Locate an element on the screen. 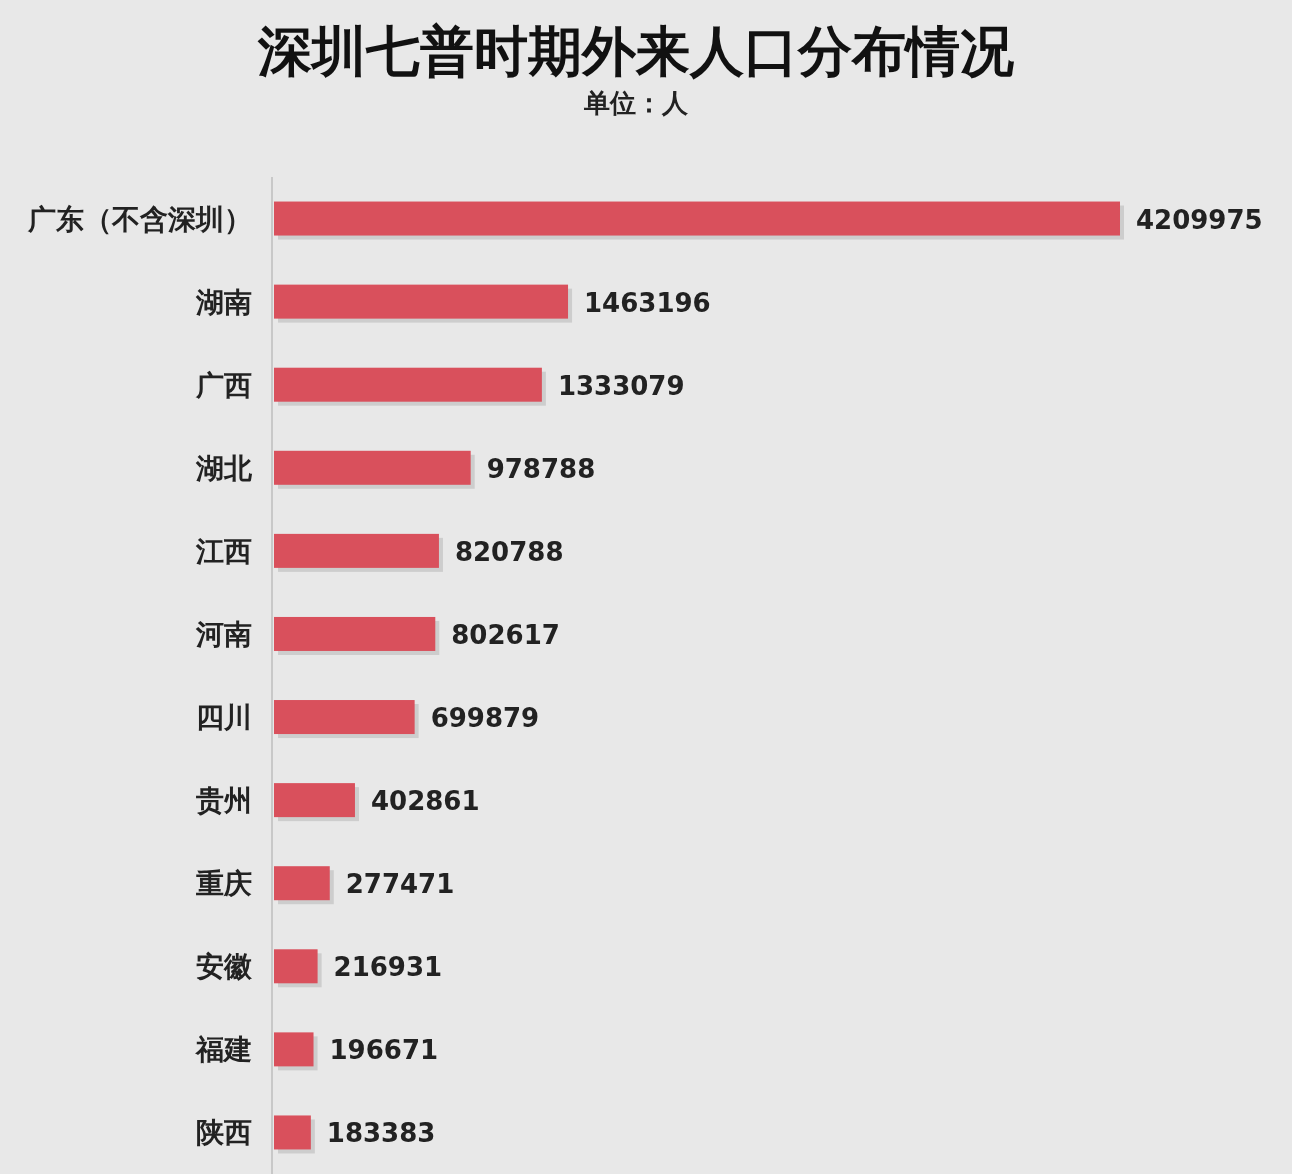 Image resolution: width=1292 pixels, height=1174 pixels. category-label: 四川 is located at coordinates (224, 718).